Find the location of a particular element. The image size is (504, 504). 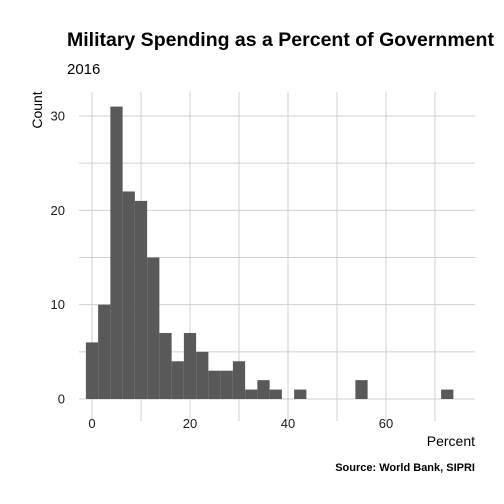

y-tick-label: 10 is located at coordinates (58, 304).